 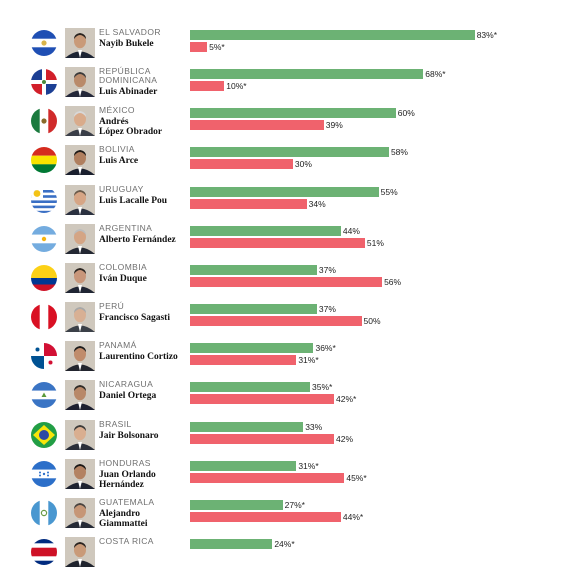 What do you see at coordinates (125, 463) in the screenshot?
I see `country-label: HONDURAS` at bounding box center [125, 463].